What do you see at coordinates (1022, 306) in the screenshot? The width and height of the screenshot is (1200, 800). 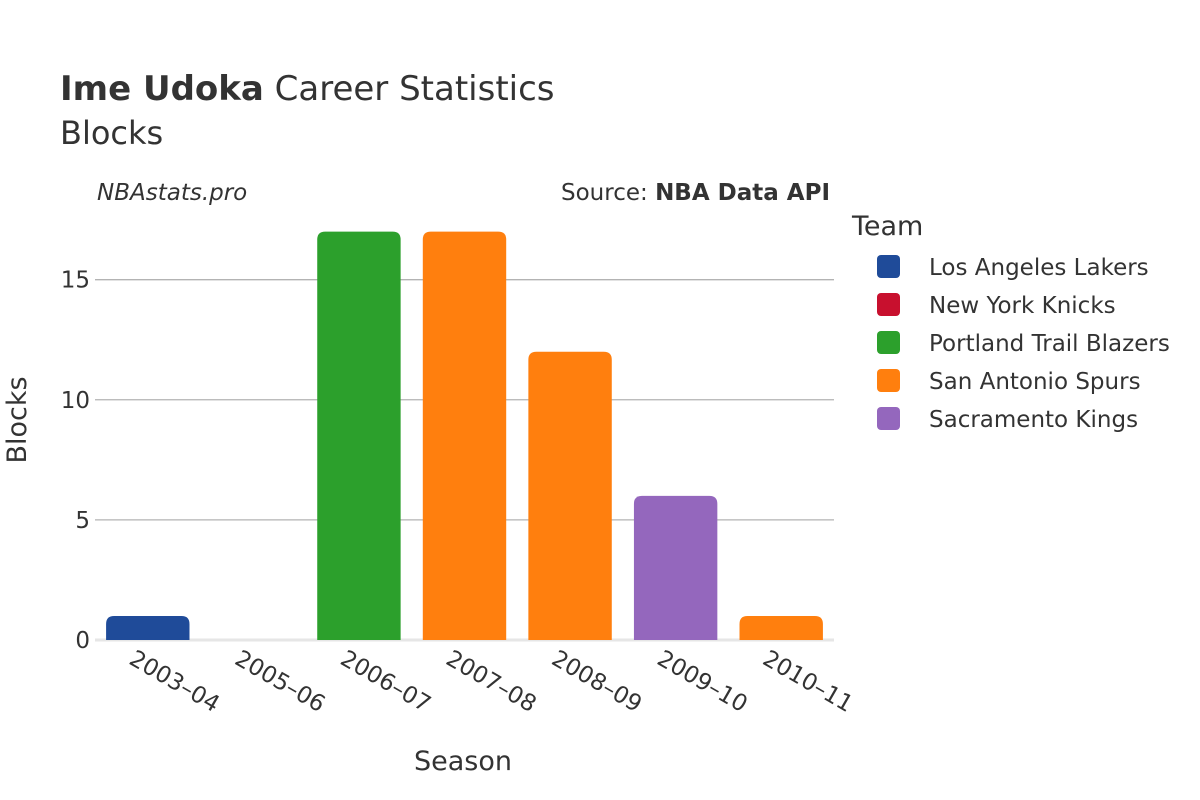 I see `legend-label: New York Knicks` at bounding box center [1022, 306].